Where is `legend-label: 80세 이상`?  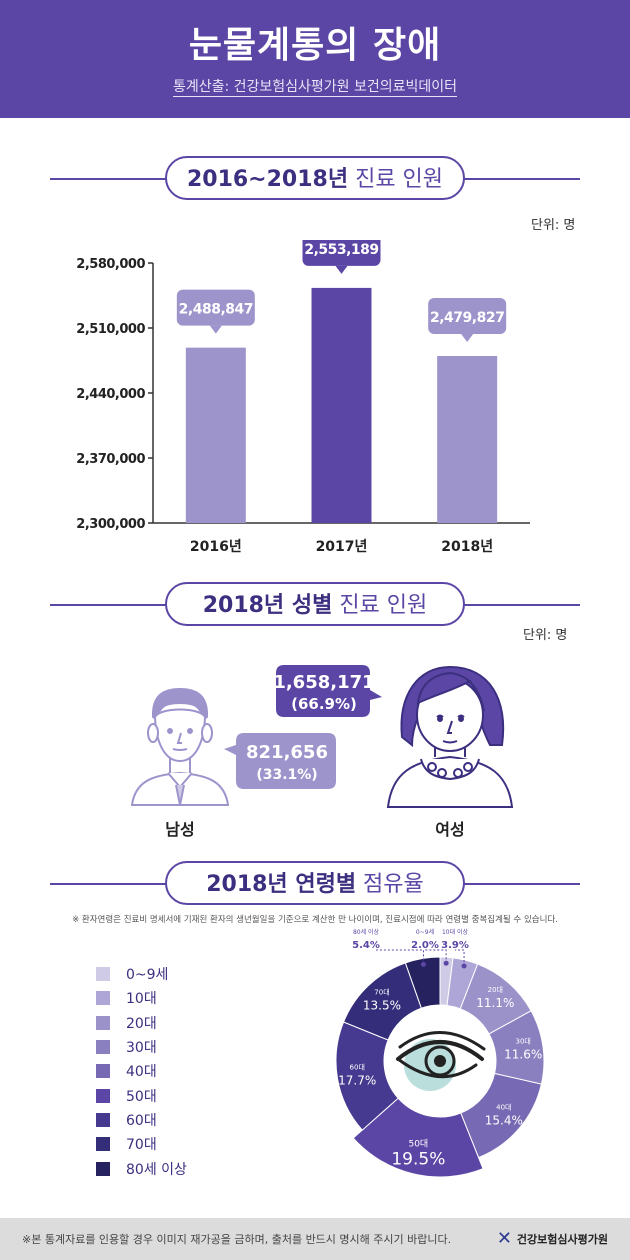
legend-label: 80세 이상 is located at coordinates (156, 1169).